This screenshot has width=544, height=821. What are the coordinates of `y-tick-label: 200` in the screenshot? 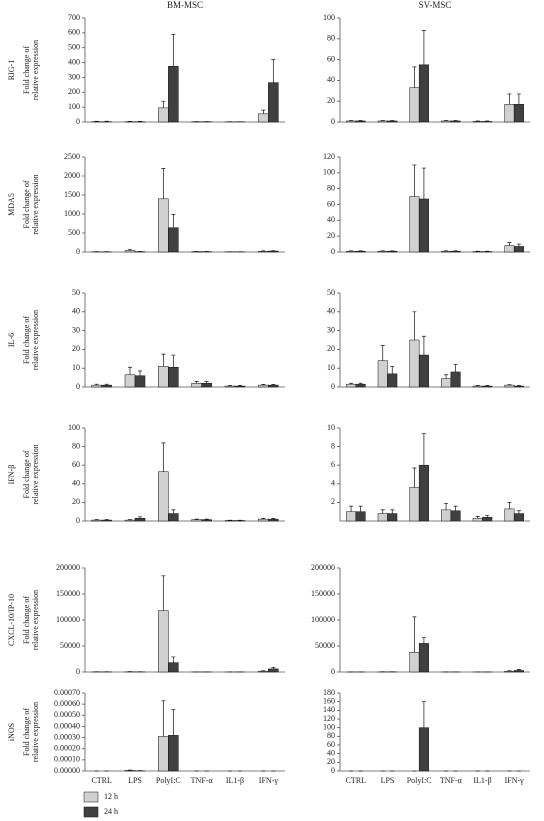 It's located at (74, 91).